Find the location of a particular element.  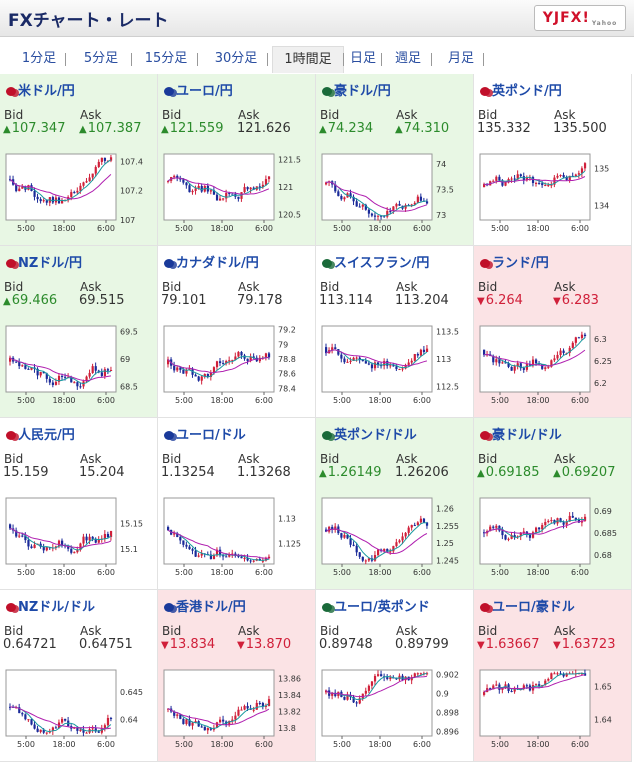

ask-number: 1.26206 is located at coordinates (422, 472).